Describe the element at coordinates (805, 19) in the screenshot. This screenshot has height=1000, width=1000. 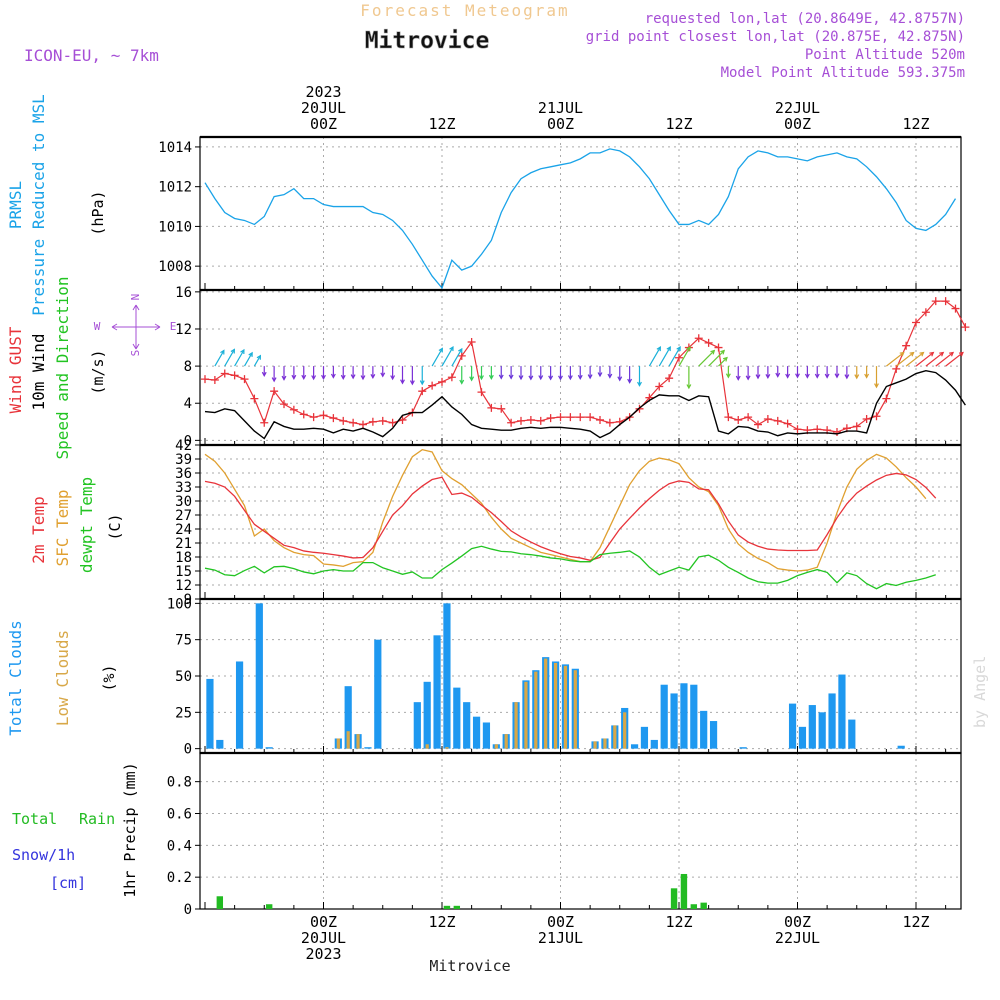
I see `requested-coords: requested lon,lat (20.8649E, 42.8757N)` at that location.